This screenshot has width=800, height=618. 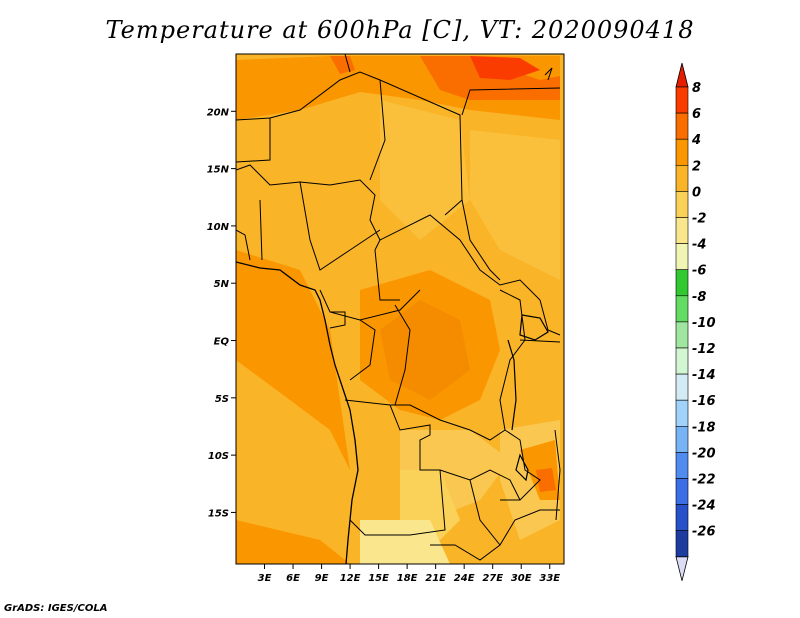 What do you see at coordinates (464, 578) in the screenshot?
I see `lon-tick-label: 24E` at bounding box center [464, 578].